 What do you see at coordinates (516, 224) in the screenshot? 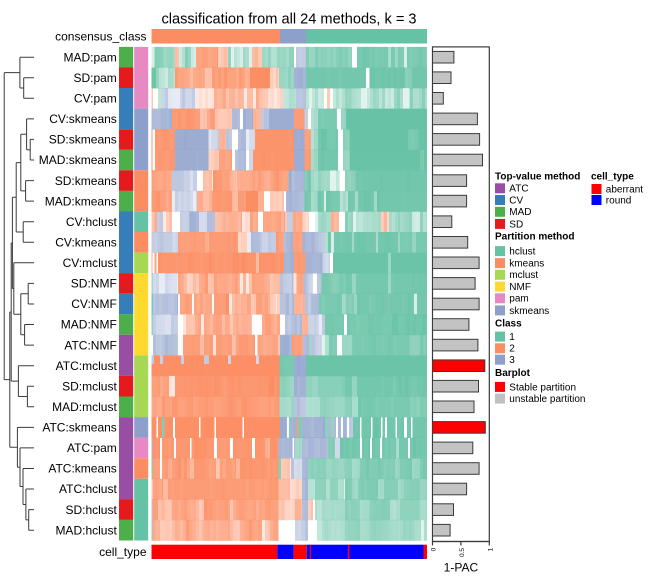
I see `svg-text: SD` at bounding box center [516, 224].